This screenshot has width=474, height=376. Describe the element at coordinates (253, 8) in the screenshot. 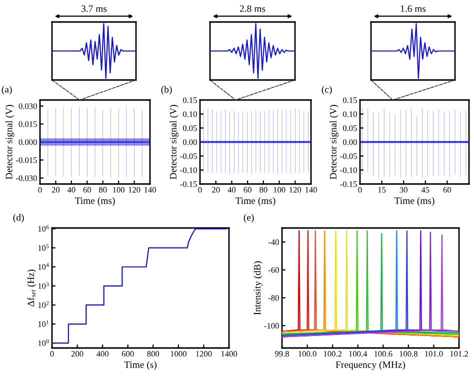

I see `text: 2.8 ms` at that location.